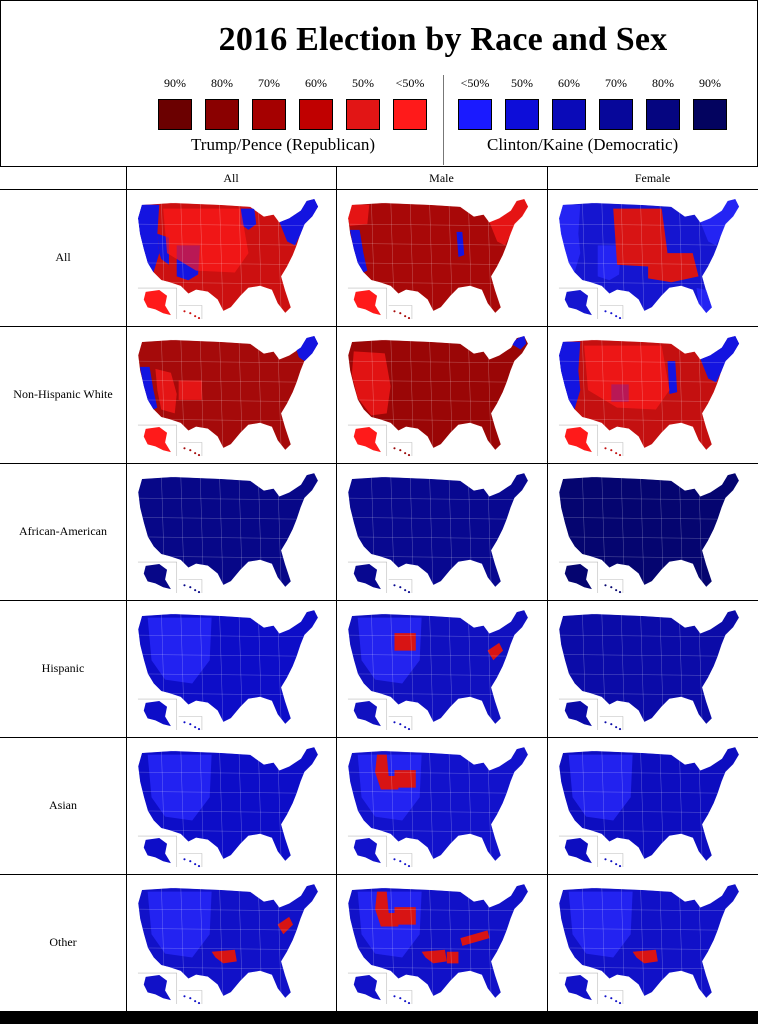 Image resolution: width=758 pixels, height=1024 pixels. I want to click on state-region-florida, so click(704, 301).